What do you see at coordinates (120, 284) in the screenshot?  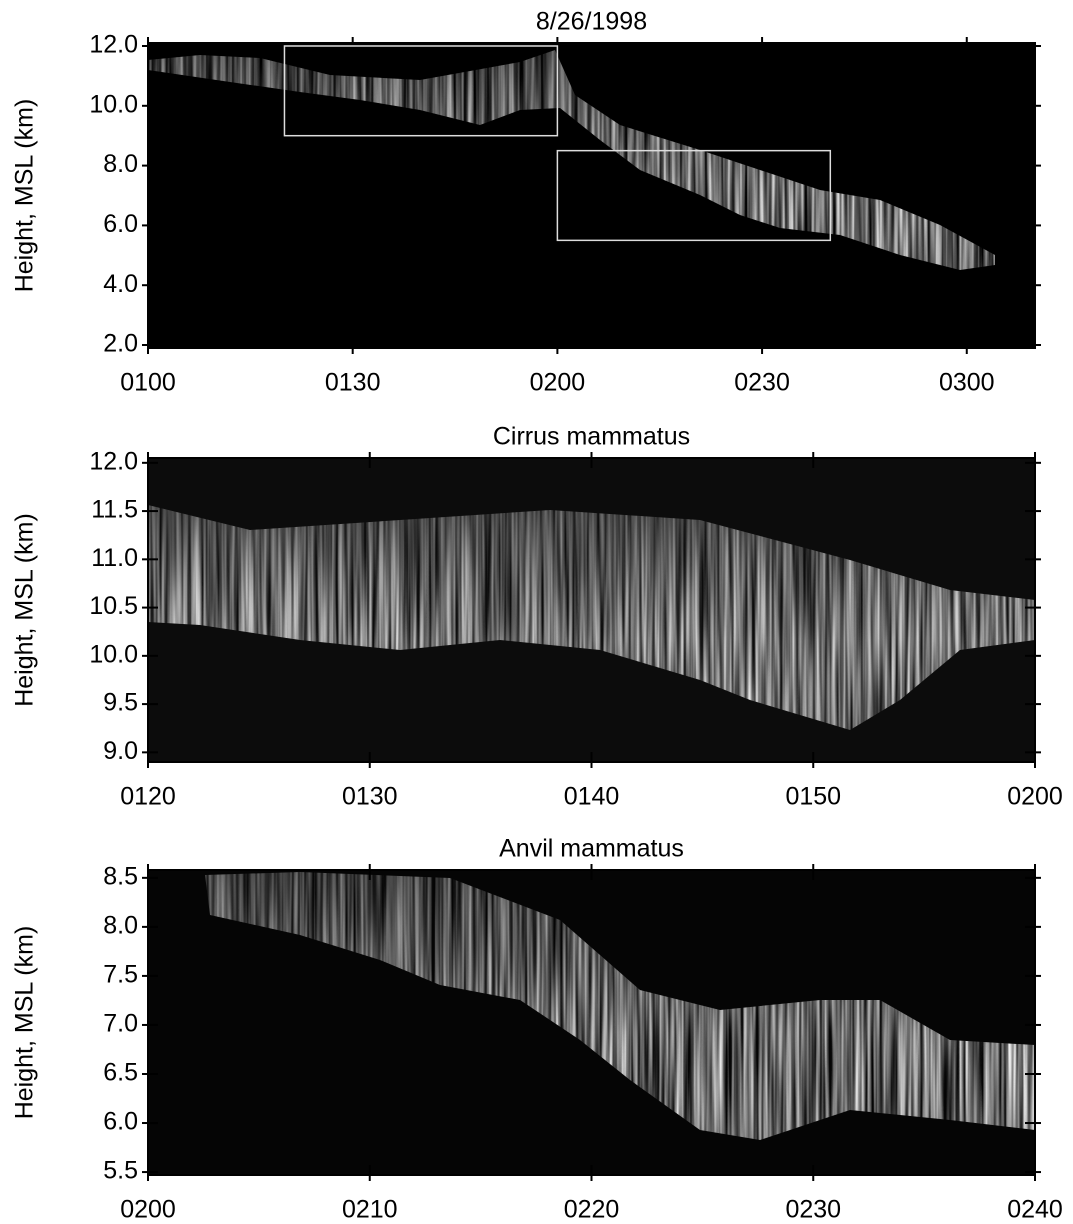 I see `y-tick-label: 4.0` at bounding box center [120, 284].